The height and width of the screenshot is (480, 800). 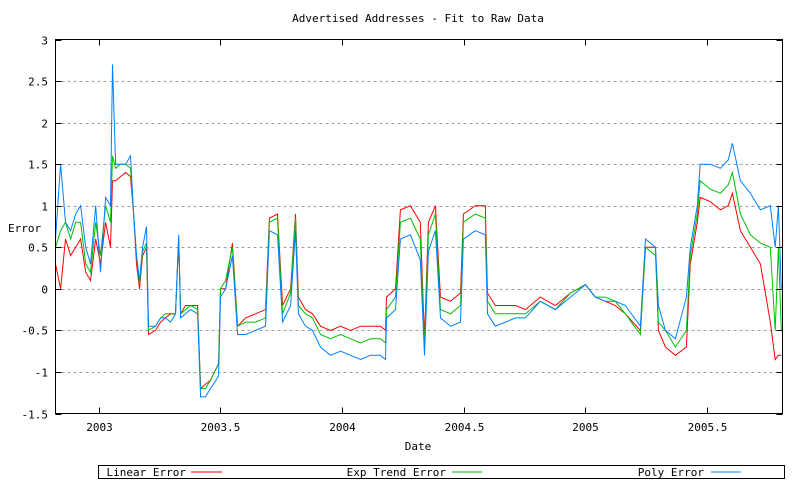 I want to click on legend-box, so click(x=441, y=472).